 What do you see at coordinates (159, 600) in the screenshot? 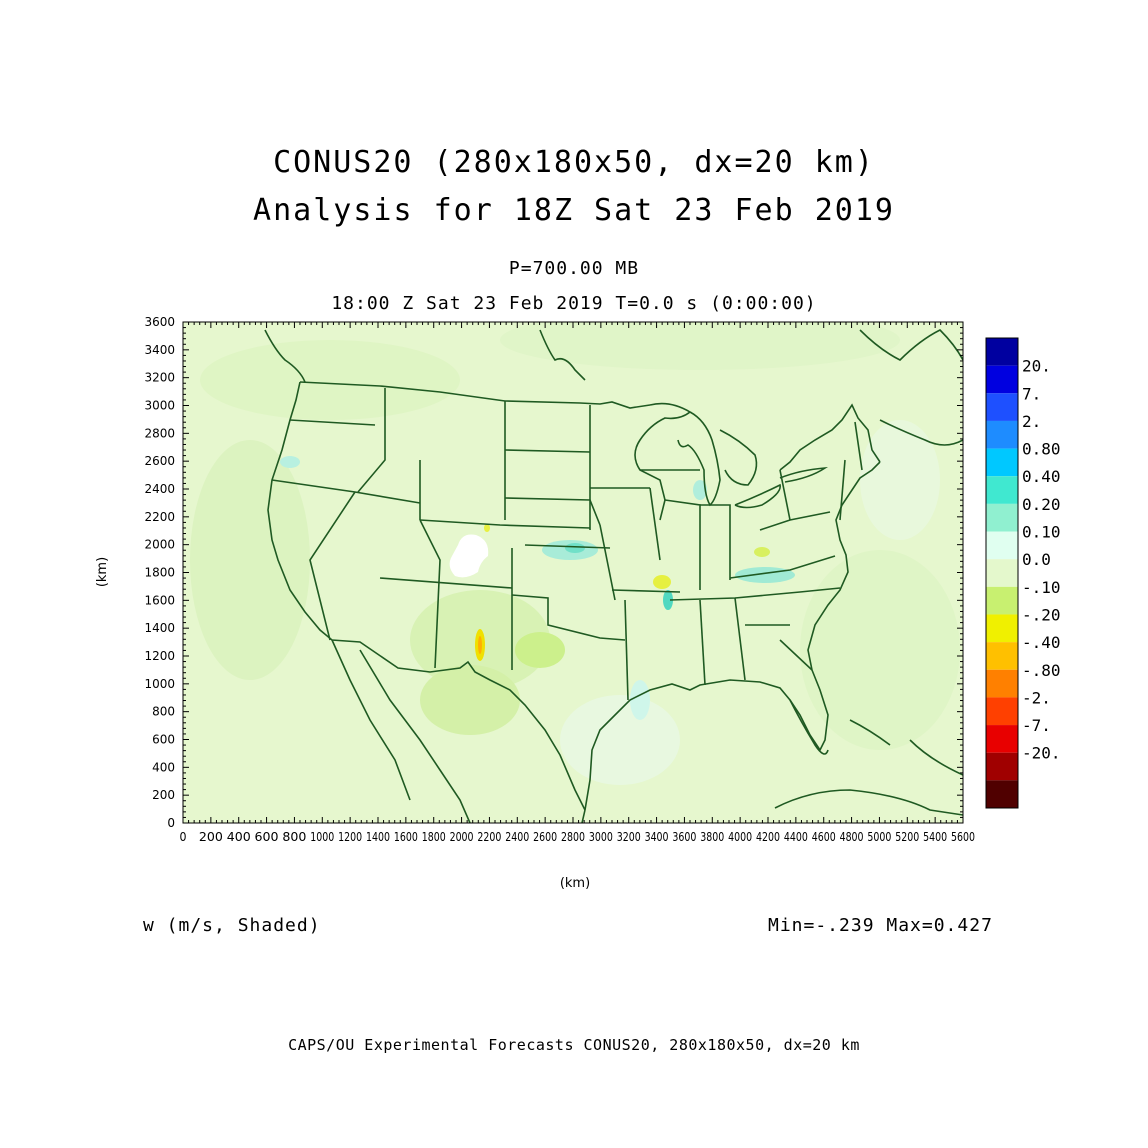
I see `y-tick-label: 1600` at bounding box center [159, 600].